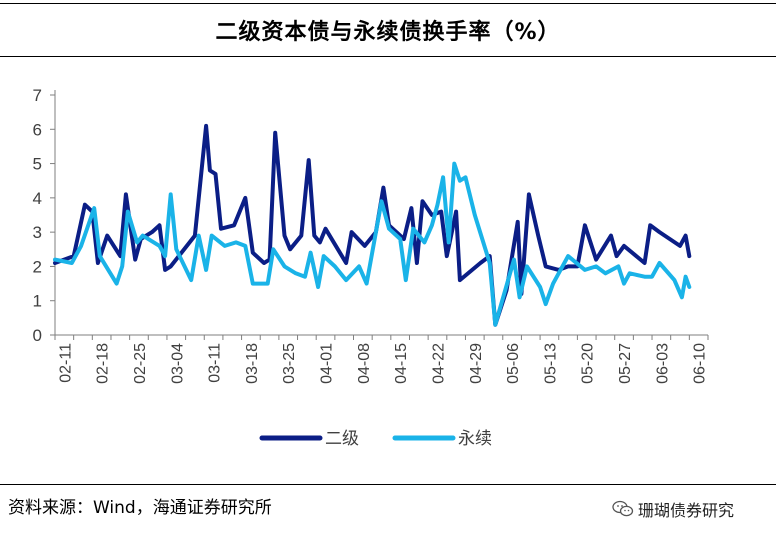 The image size is (776, 543). I want to click on x-tick-label: 04-29, so click(476, 363).